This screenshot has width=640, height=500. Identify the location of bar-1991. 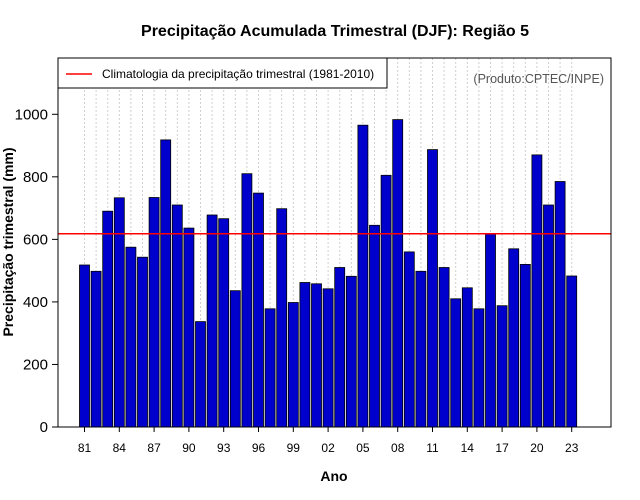
(200, 374).